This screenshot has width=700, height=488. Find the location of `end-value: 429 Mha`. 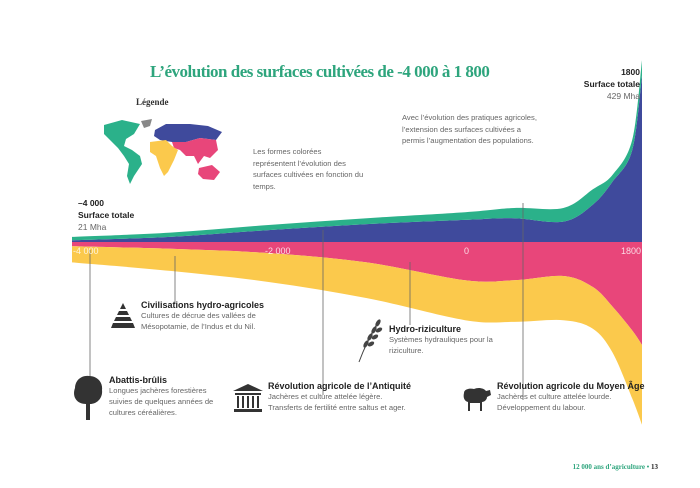

end-value: 429 Mha is located at coordinates (623, 96).